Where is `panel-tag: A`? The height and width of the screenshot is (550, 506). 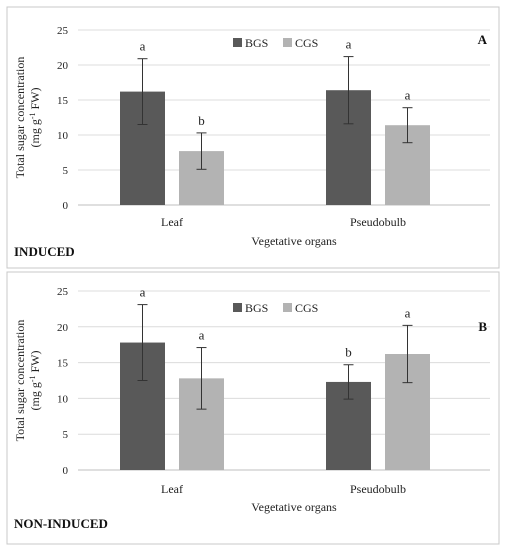 panel-tag: A is located at coordinates (483, 39).